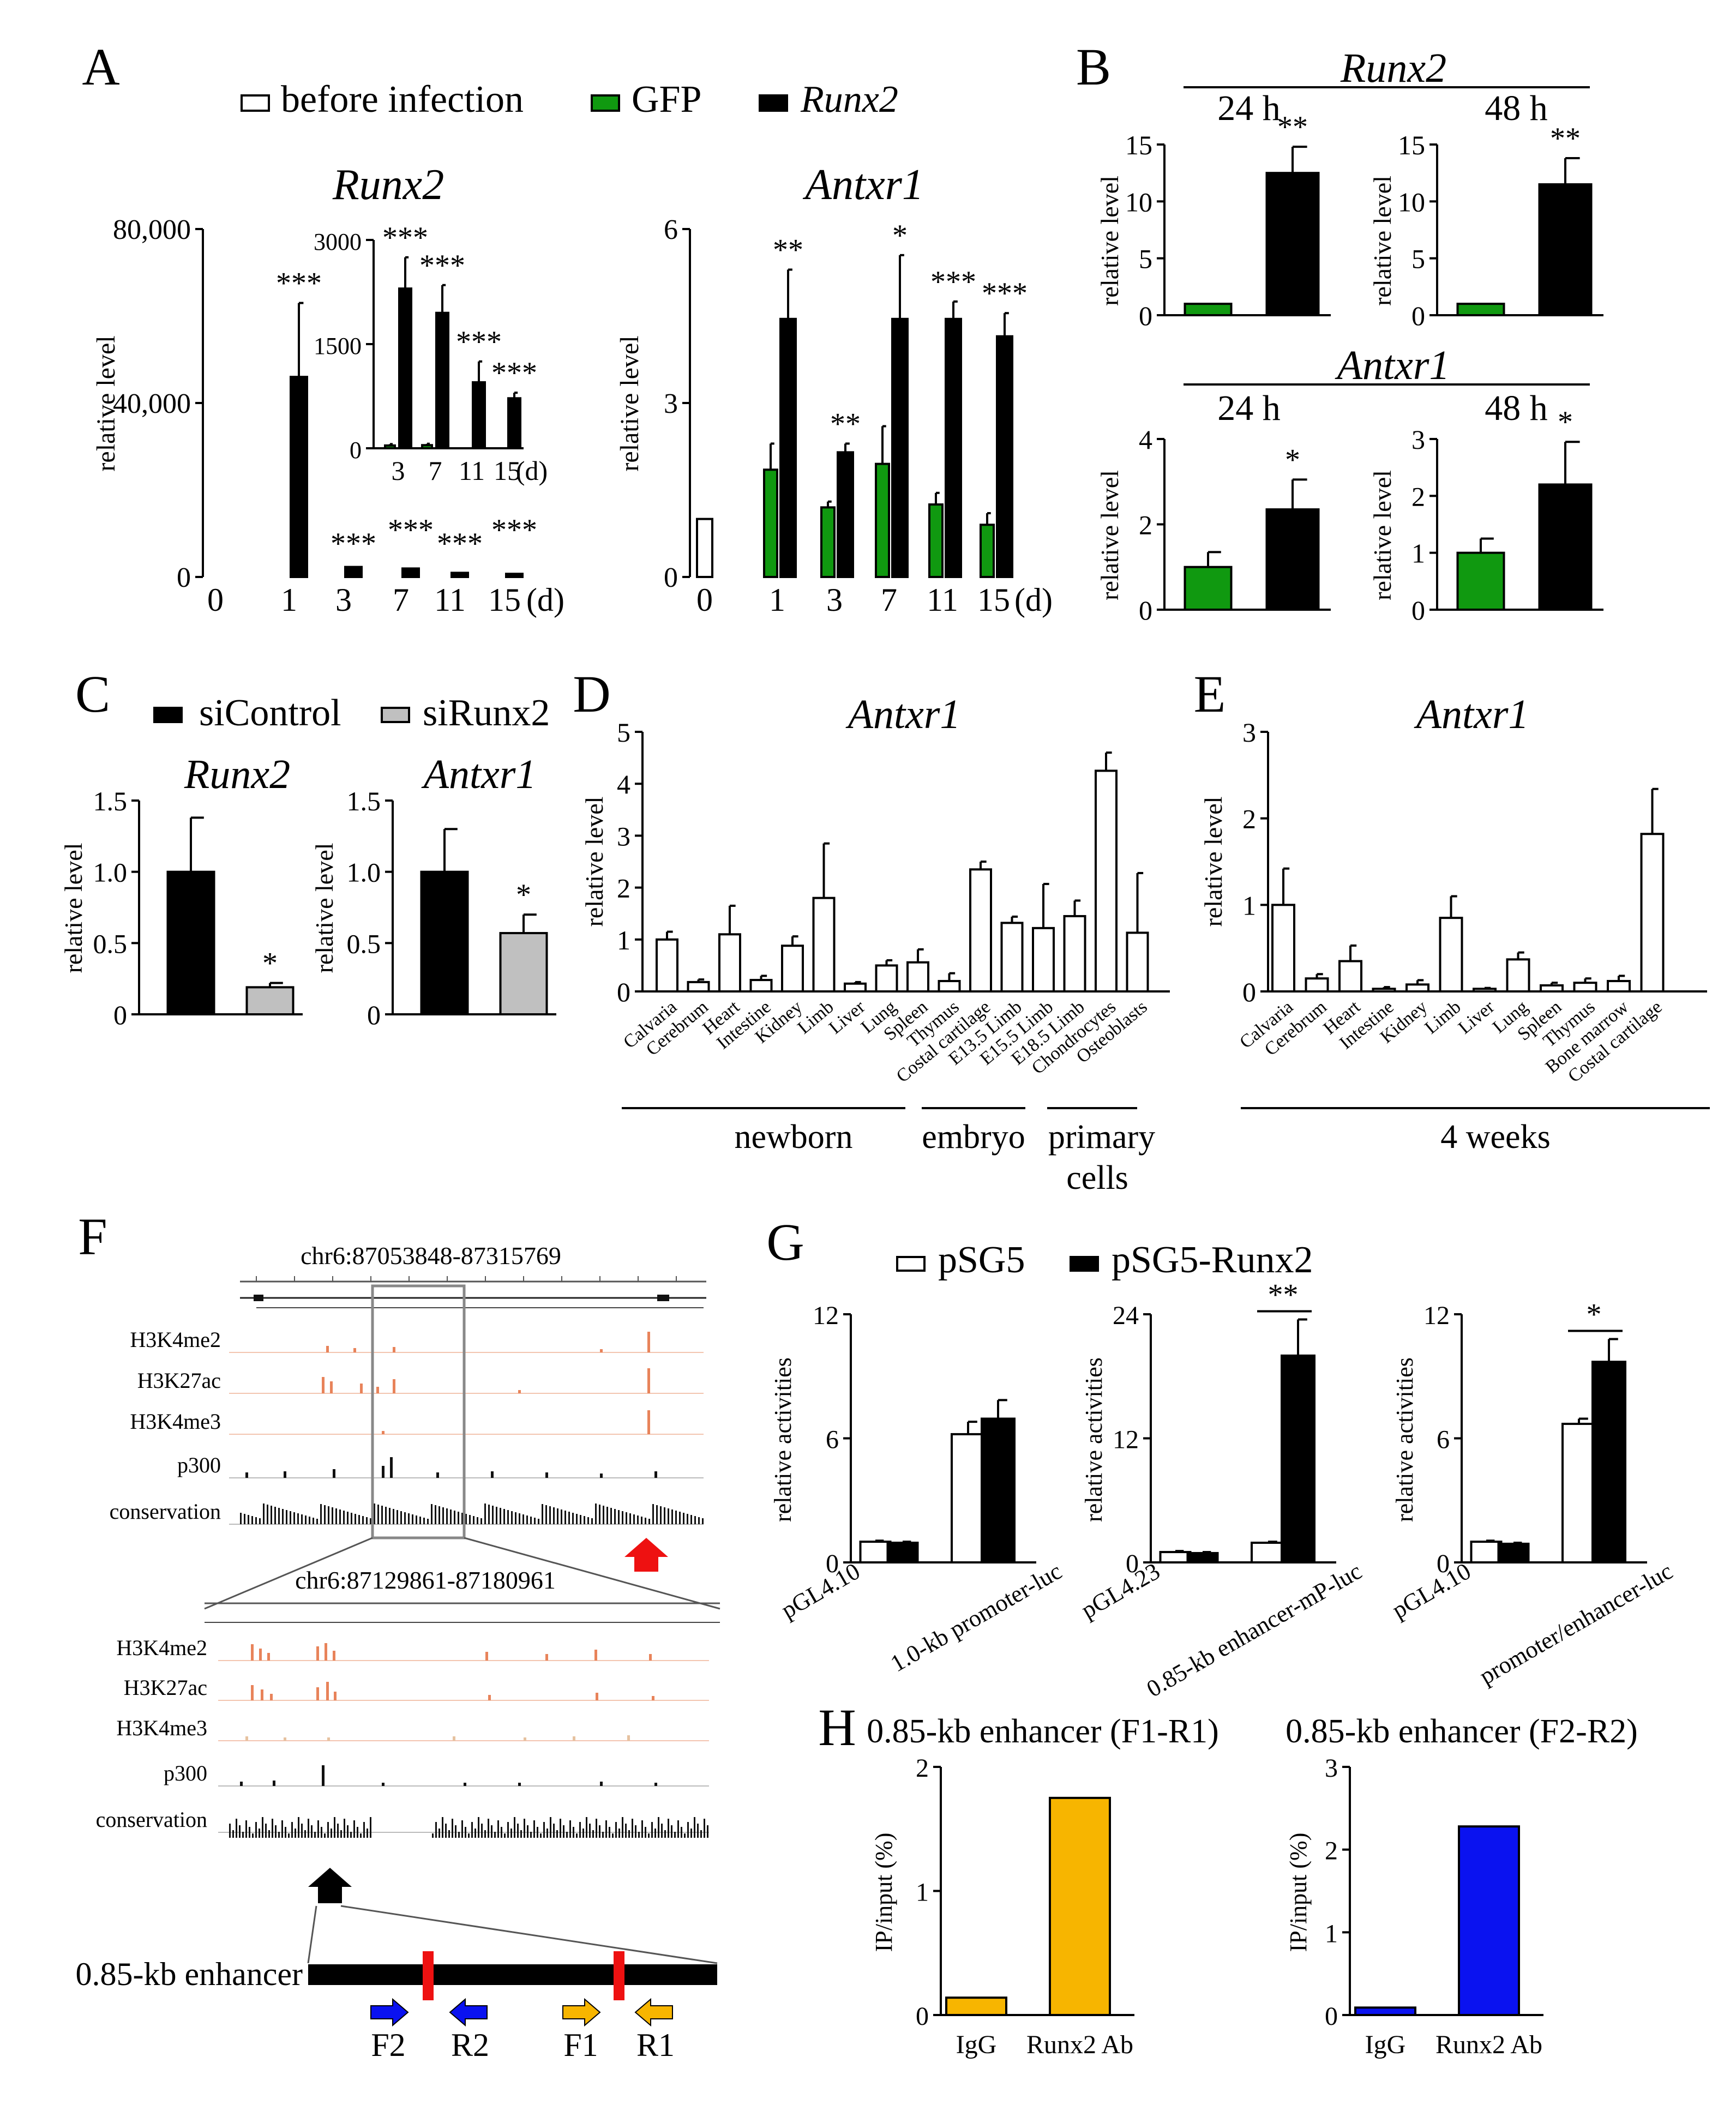 The width and height of the screenshot is (1736, 2117). What do you see at coordinates (1471, 714) in the screenshot?
I see `e-title: Antxr1` at bounding box center [1471, 714].